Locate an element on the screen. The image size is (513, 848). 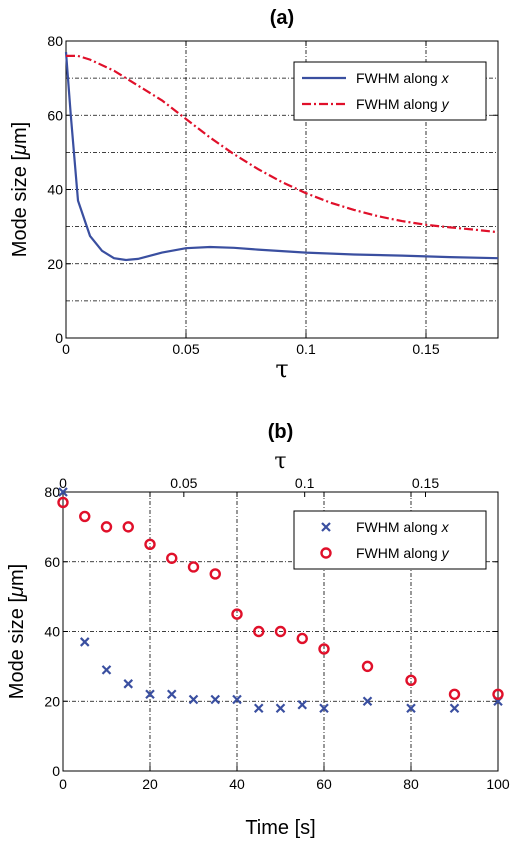
x-axis-label: Time [s] is located at coordinates (280, 828).